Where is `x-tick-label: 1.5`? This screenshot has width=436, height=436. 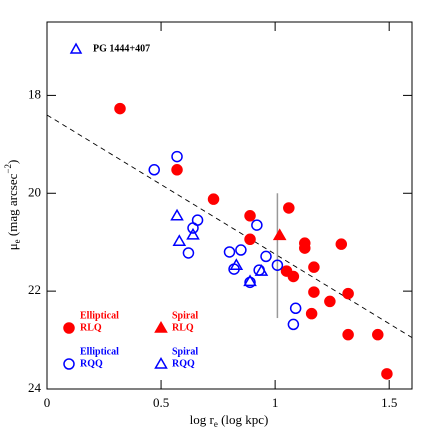 x-tick-label: 1.5 is located at coordinates (389, 402).